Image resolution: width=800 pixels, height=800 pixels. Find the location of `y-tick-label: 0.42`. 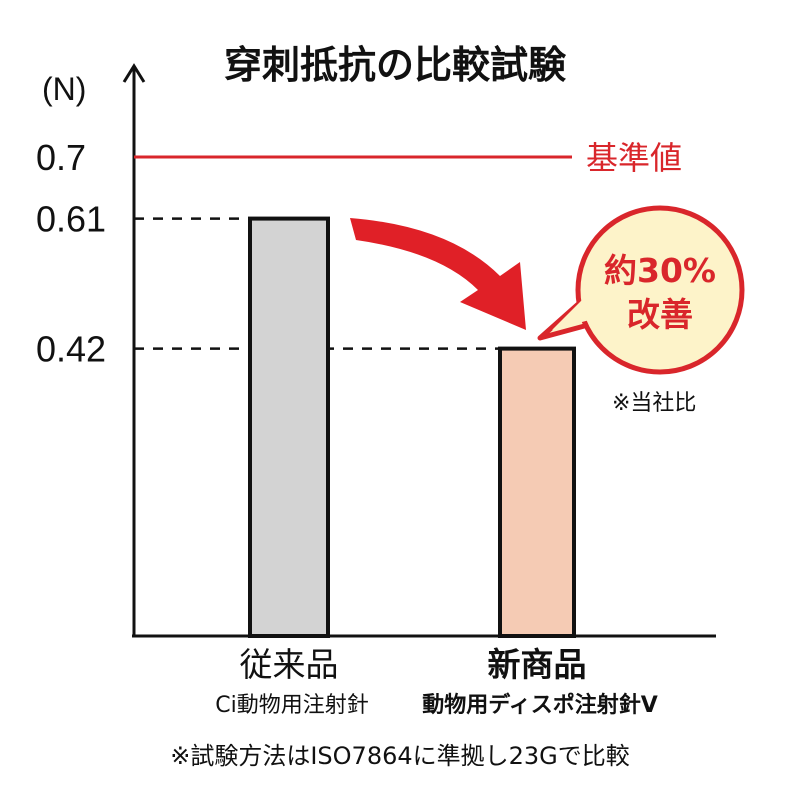

y-tick-label: 0.42 is located at coordinates (71, 349).